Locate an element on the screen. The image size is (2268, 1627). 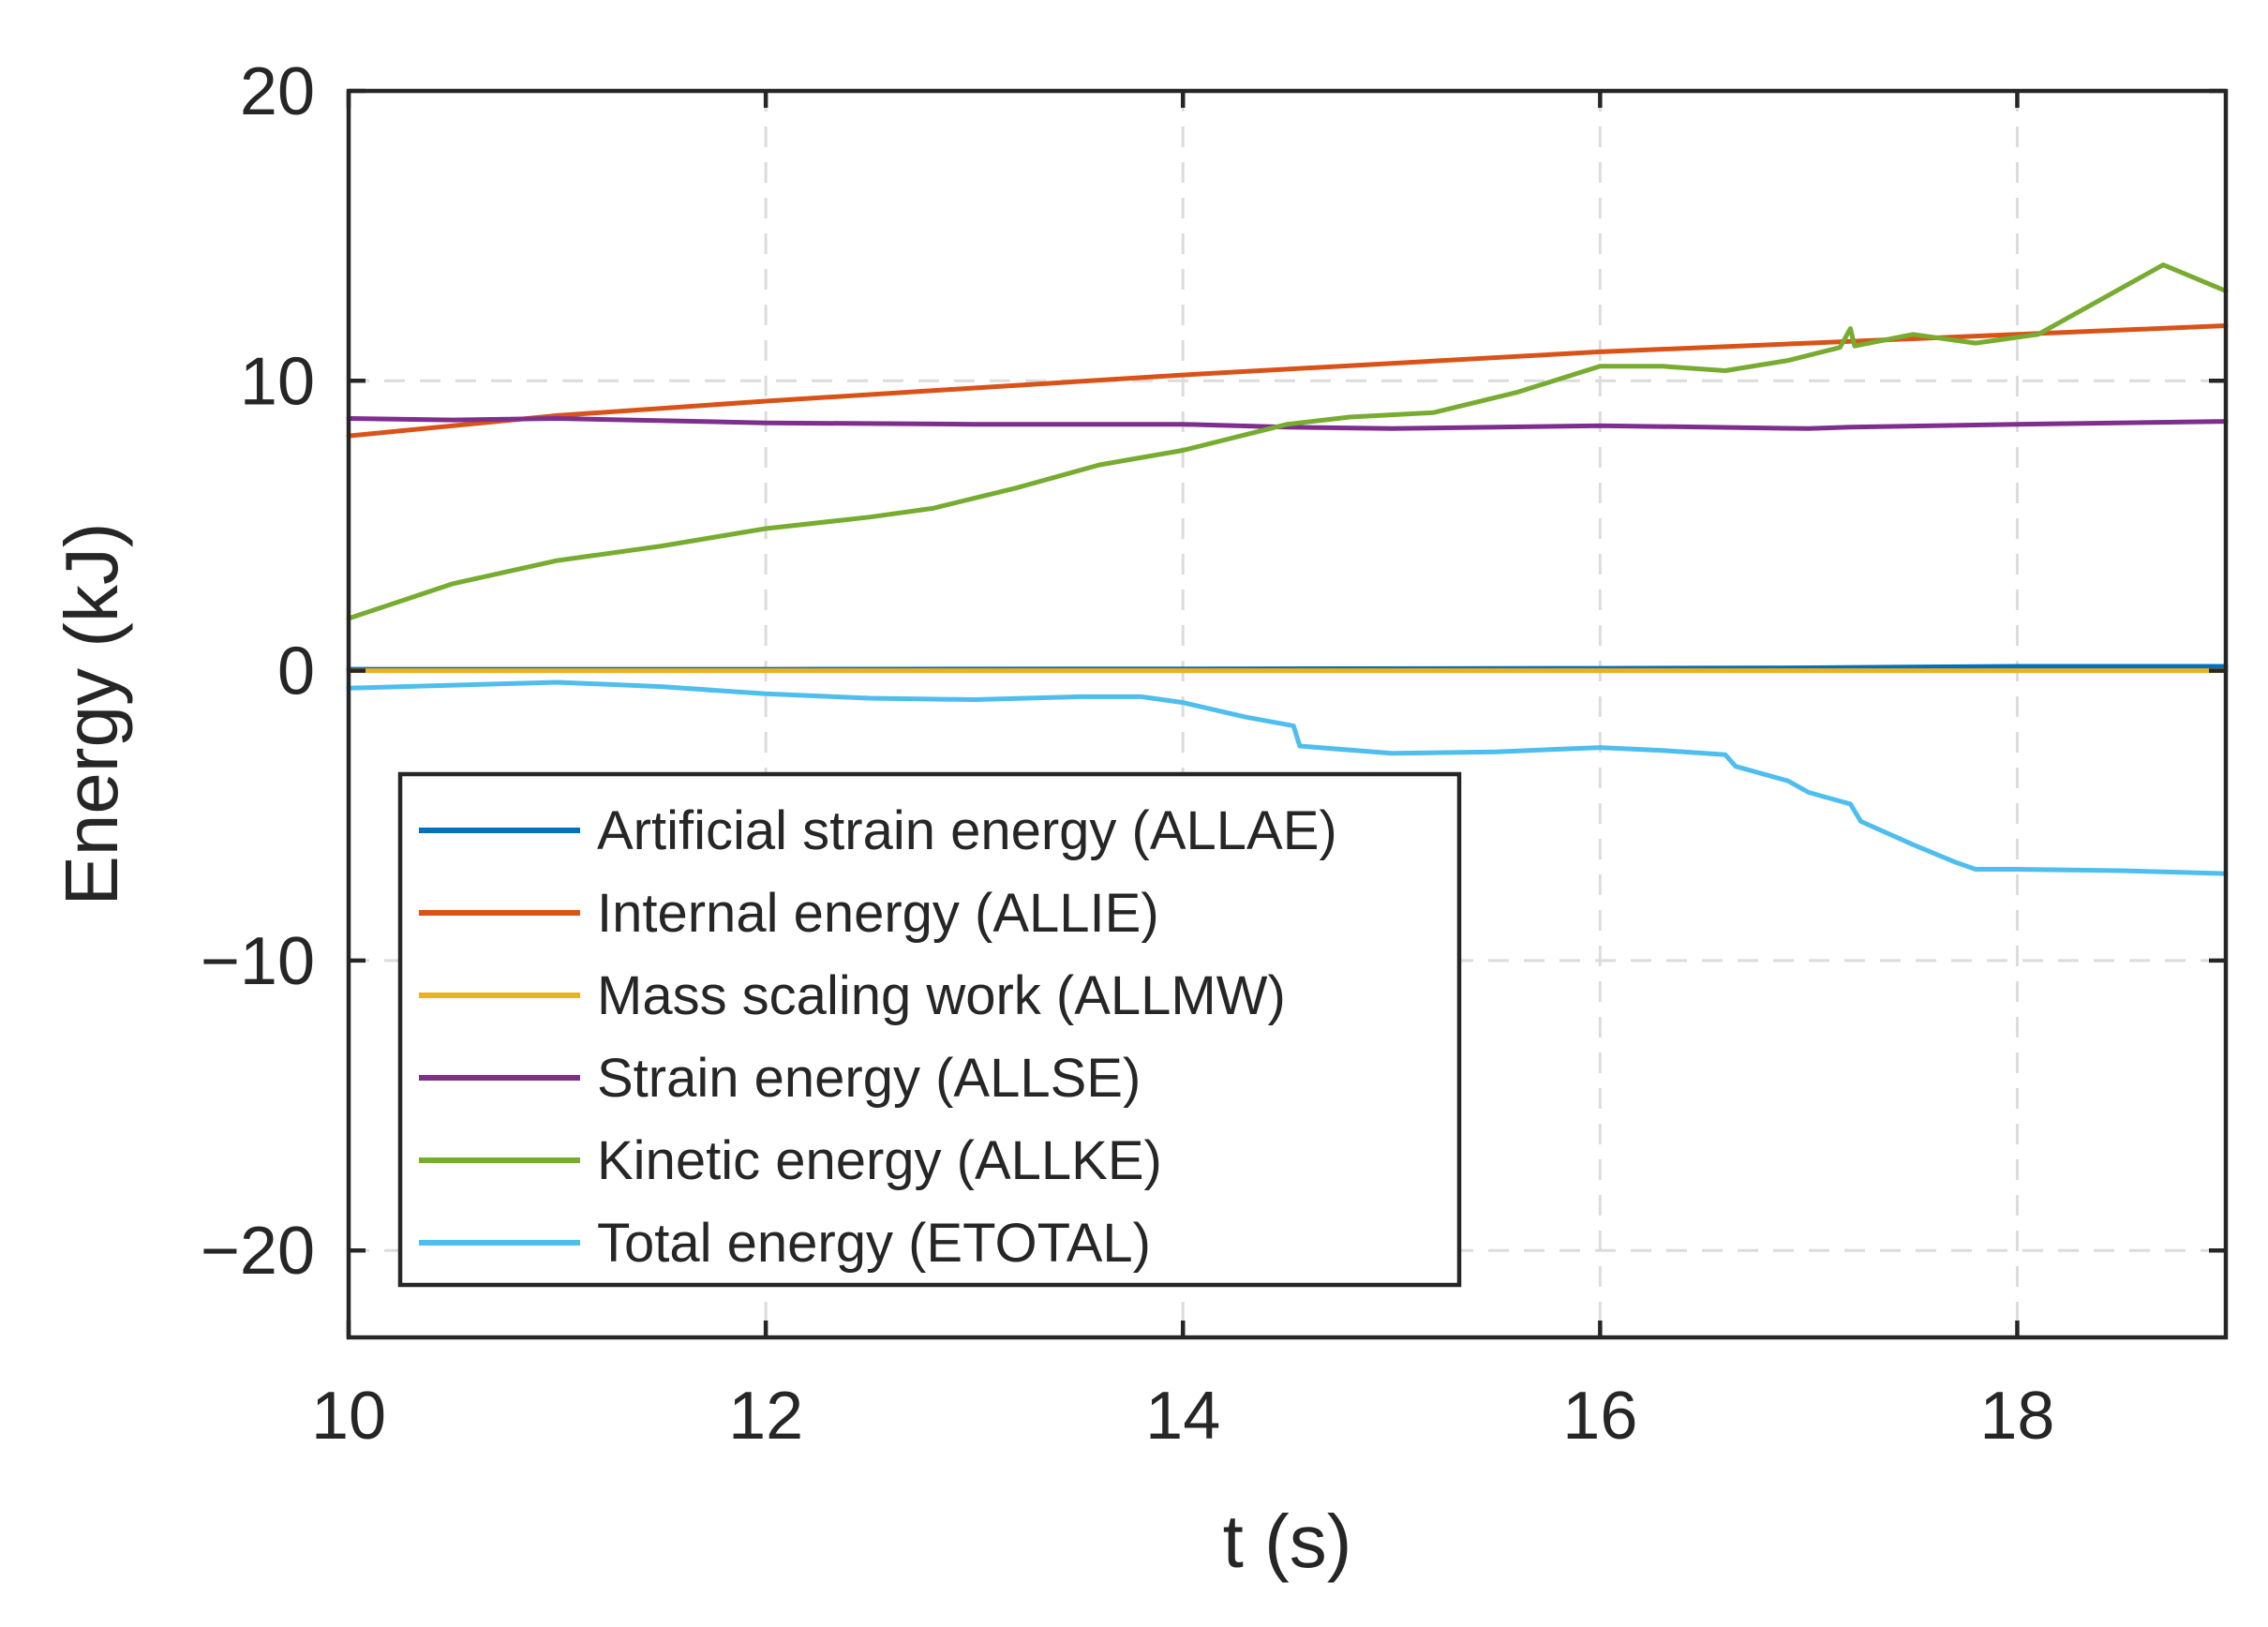
legend-box is located at coordinates (930, 1029).